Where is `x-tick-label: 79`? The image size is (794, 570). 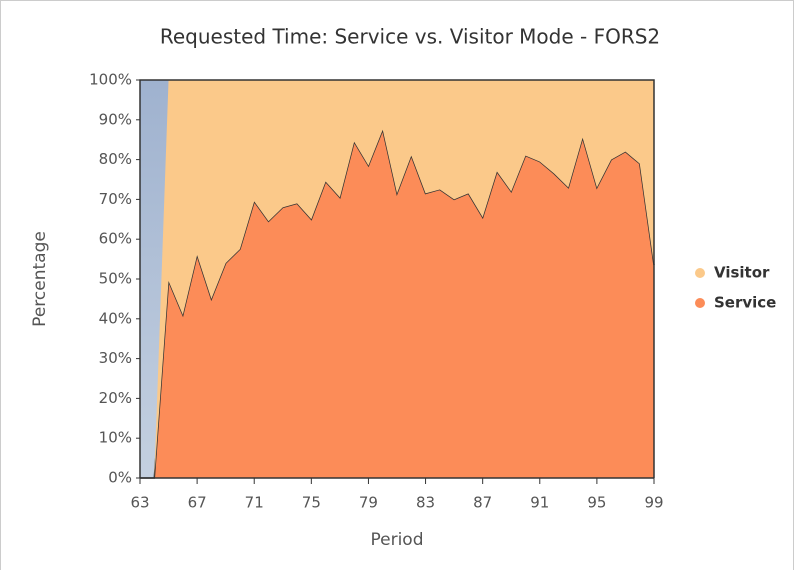 x-tick-label: 79 is located at coordinates (368, 503).